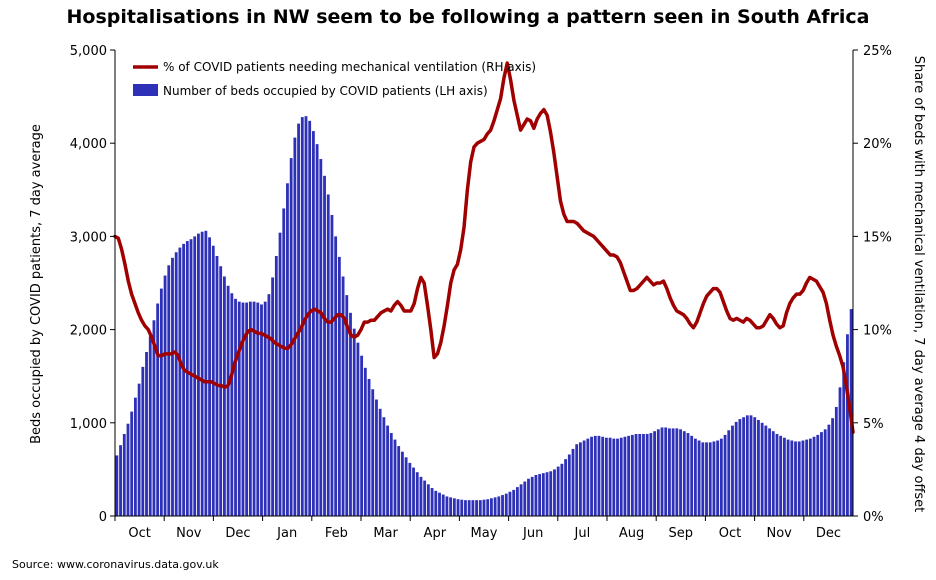 This screenshot has width=936, height=580. What do you see at coordinates (336, 533) in the screenshot?
I see `x-tick-label: Feb` at bounding box center [336, 533].